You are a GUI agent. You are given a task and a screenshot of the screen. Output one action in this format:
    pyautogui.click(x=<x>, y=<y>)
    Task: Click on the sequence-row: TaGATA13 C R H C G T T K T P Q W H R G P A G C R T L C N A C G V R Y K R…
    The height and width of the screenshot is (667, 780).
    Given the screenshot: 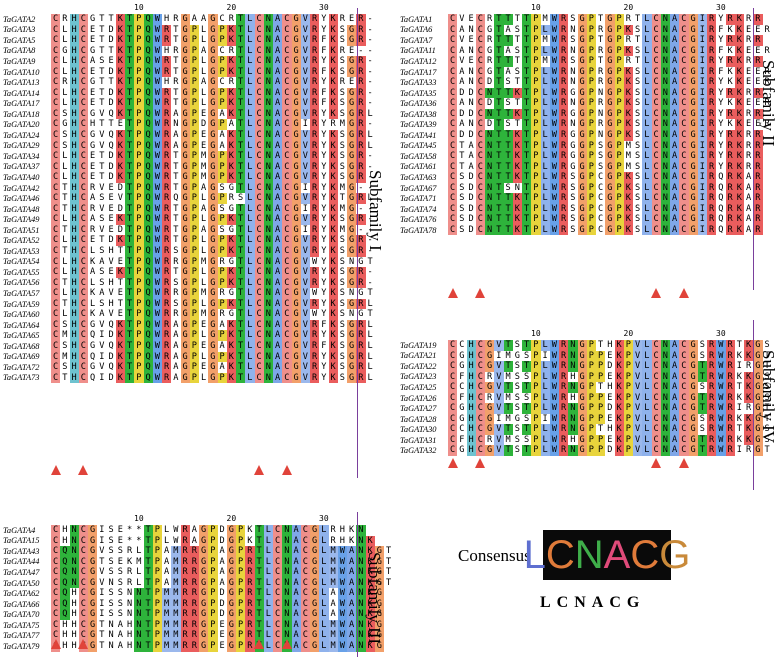 What is the action you would take?
    pyautogui.click(x=189, y=82)
    